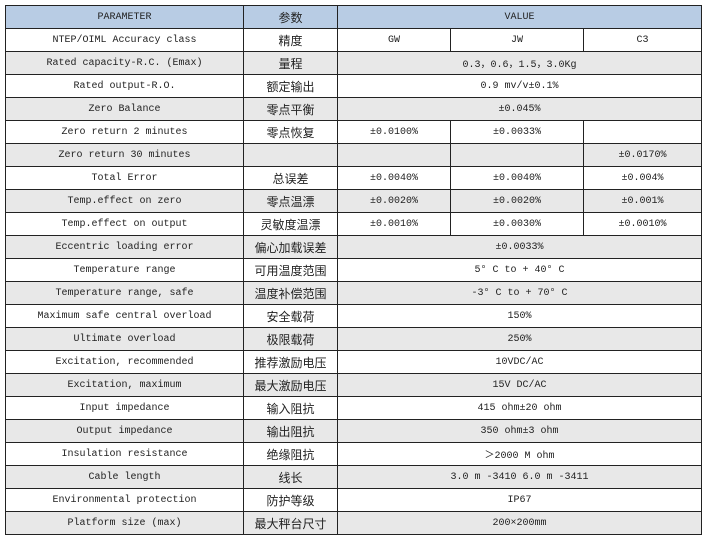  What do you see at coordinates (517, 201) in the screenshot?
I see `value-cell-jw: ±0.0020%` at bounding box center [517, 201].